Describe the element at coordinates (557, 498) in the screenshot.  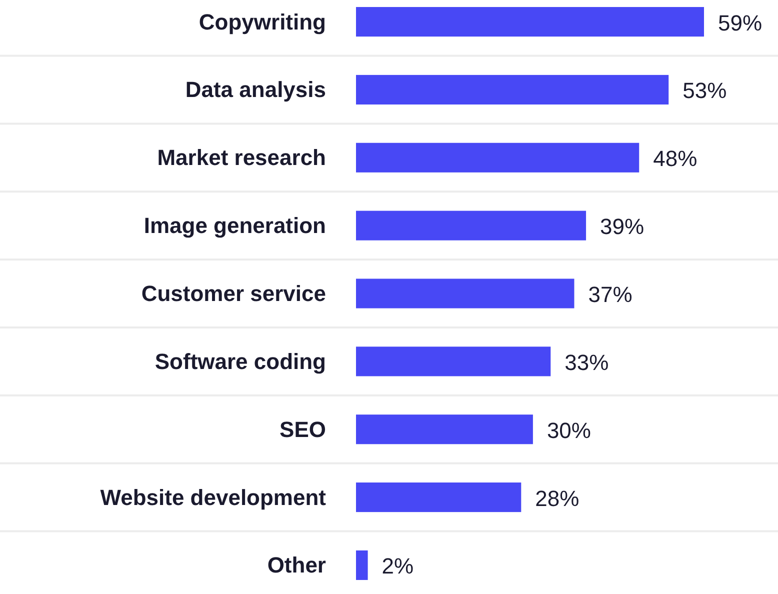
I see `data-label: 28%` at that location.